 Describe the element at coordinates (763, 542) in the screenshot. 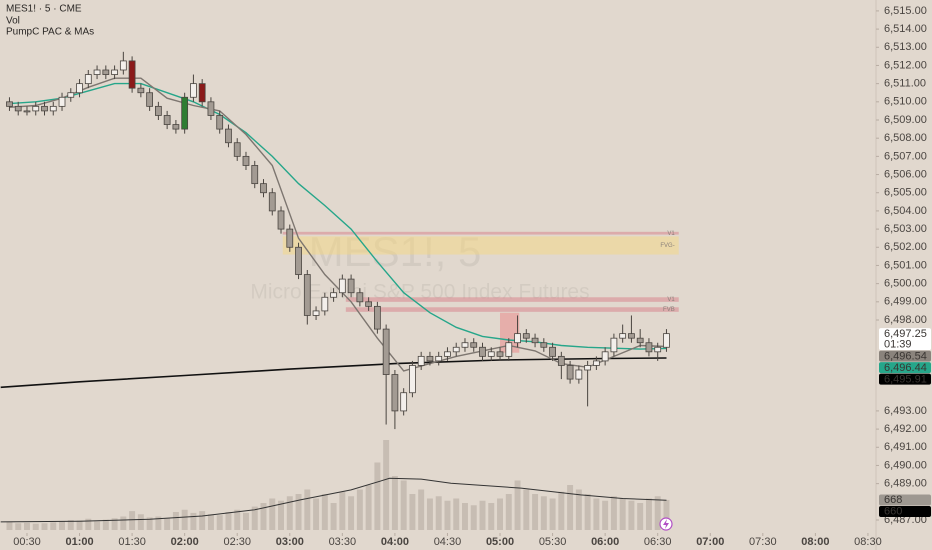

I see `x-tick-label: 07:30` at that location.